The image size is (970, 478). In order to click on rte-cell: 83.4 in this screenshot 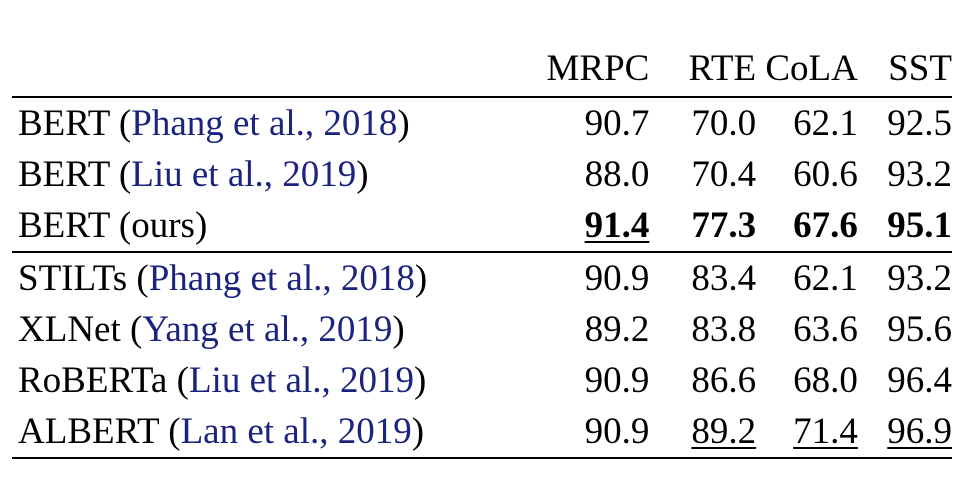, I will do `click(703, 277)`.